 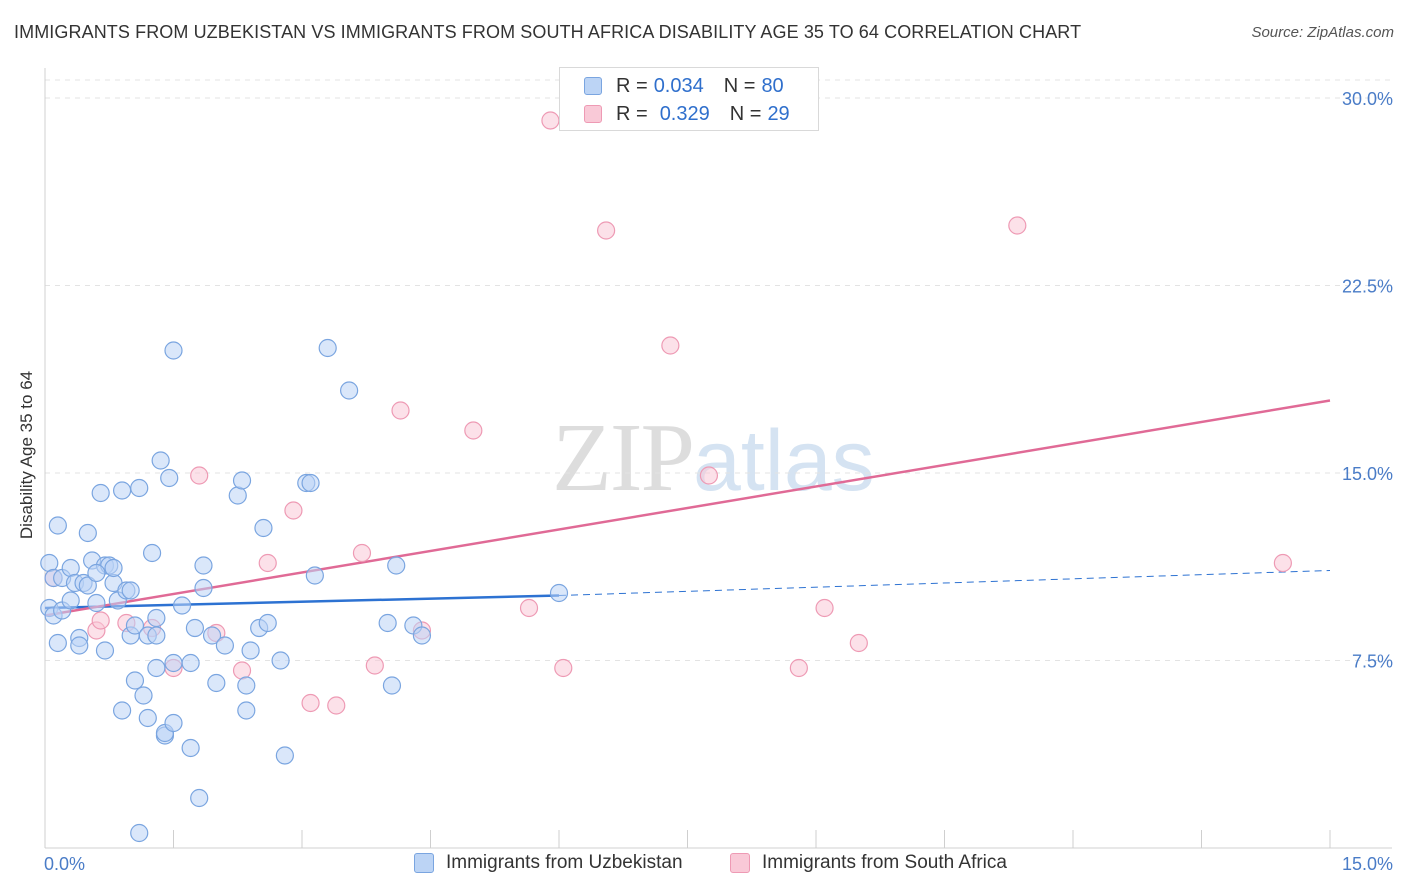 I want to click on legend-n-value: 80, so click(x=772, y=85).